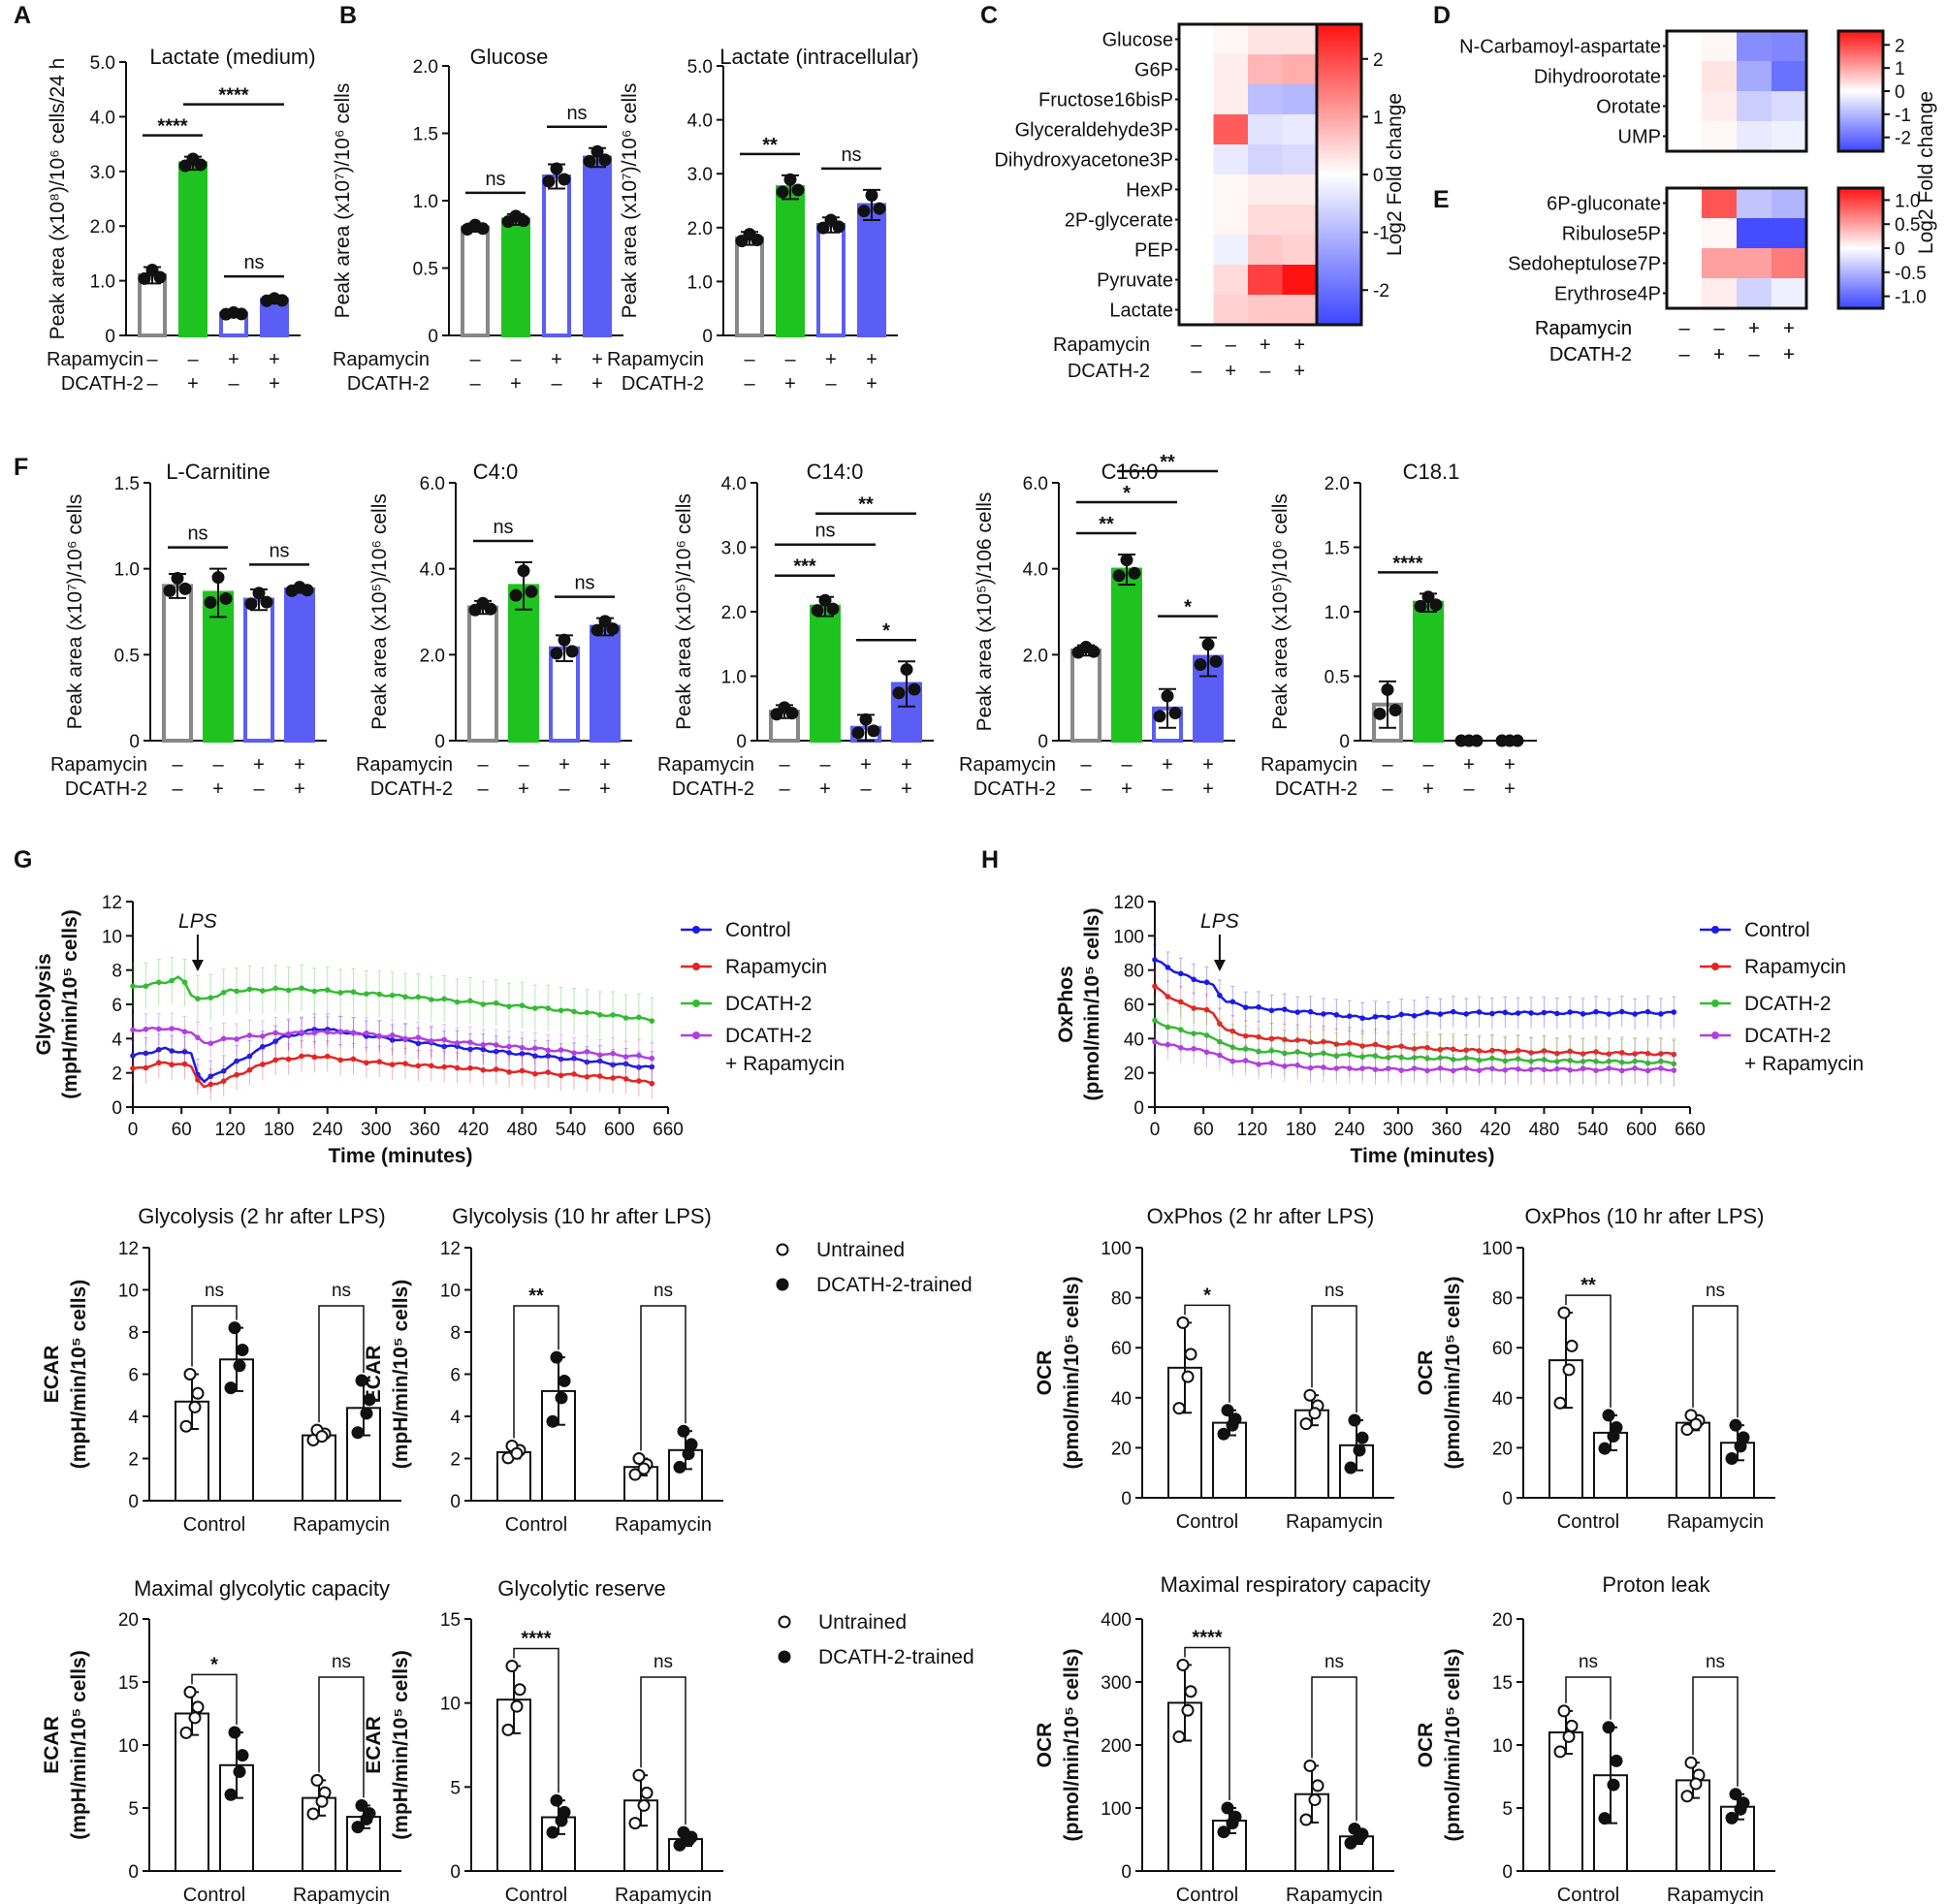 This screenshot has width=1947, height=1904. What do you see at coordinates (1645, 1216) in the screenshot?
I see `chart-title: OxPhos (10 hr after LPS)` at bounding box center [1645, 1216].